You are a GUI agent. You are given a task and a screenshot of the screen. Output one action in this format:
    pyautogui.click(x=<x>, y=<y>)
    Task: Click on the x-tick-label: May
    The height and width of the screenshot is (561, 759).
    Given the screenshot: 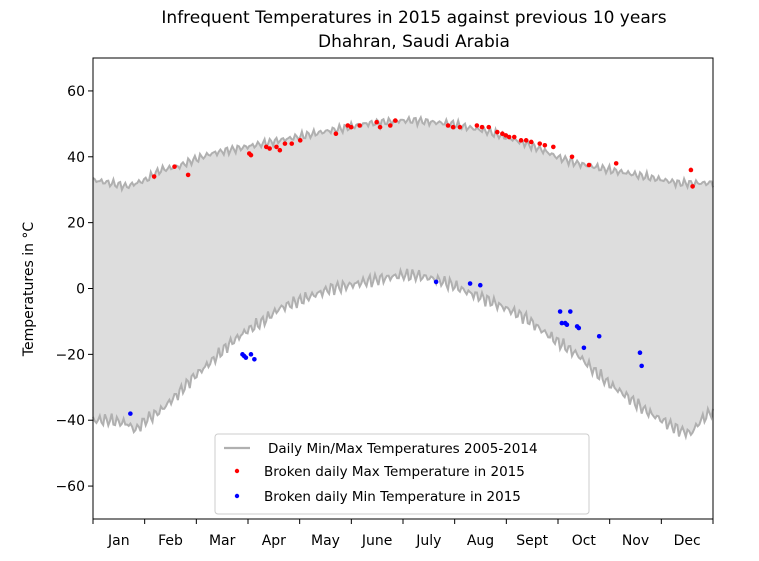 What is the action you would take?
    pyautogui.click(x=325, y=541)
    